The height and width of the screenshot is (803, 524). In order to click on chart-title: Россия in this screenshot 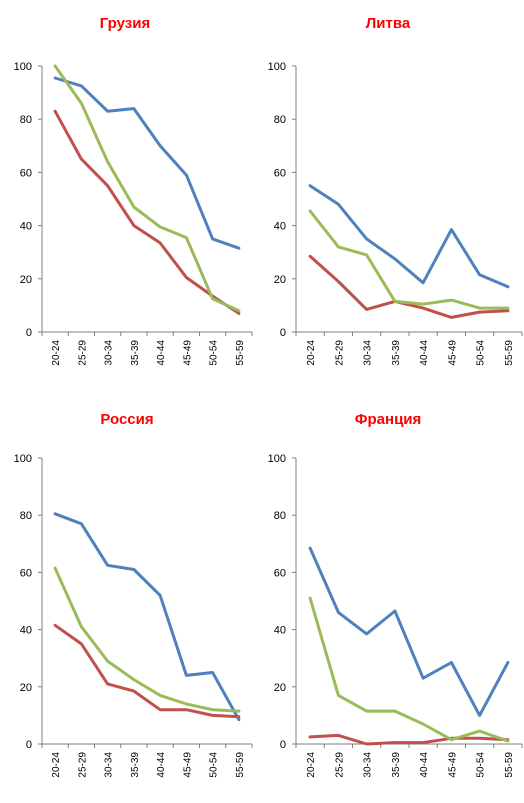, I will do `click(126, 419)`.